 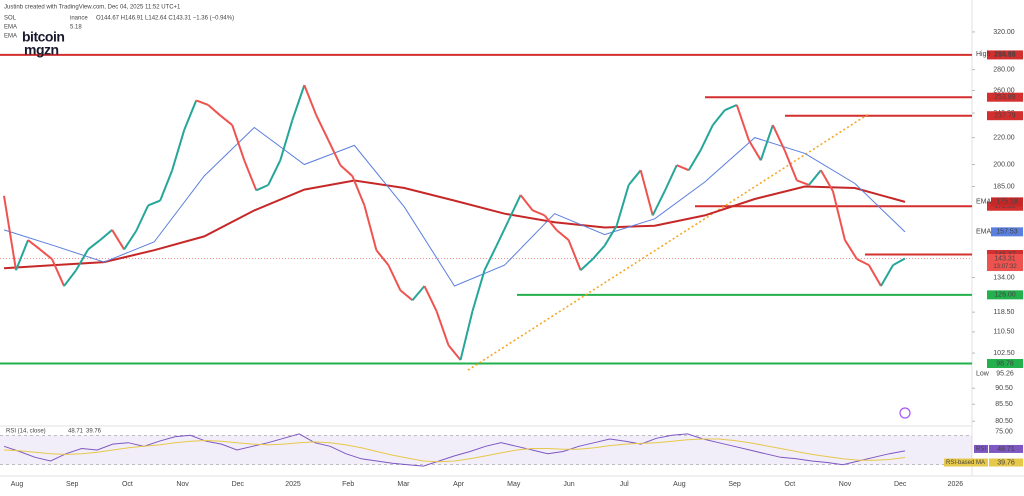 I want to click on y-tick-label: 90.50, so click(x=1004, y=388).